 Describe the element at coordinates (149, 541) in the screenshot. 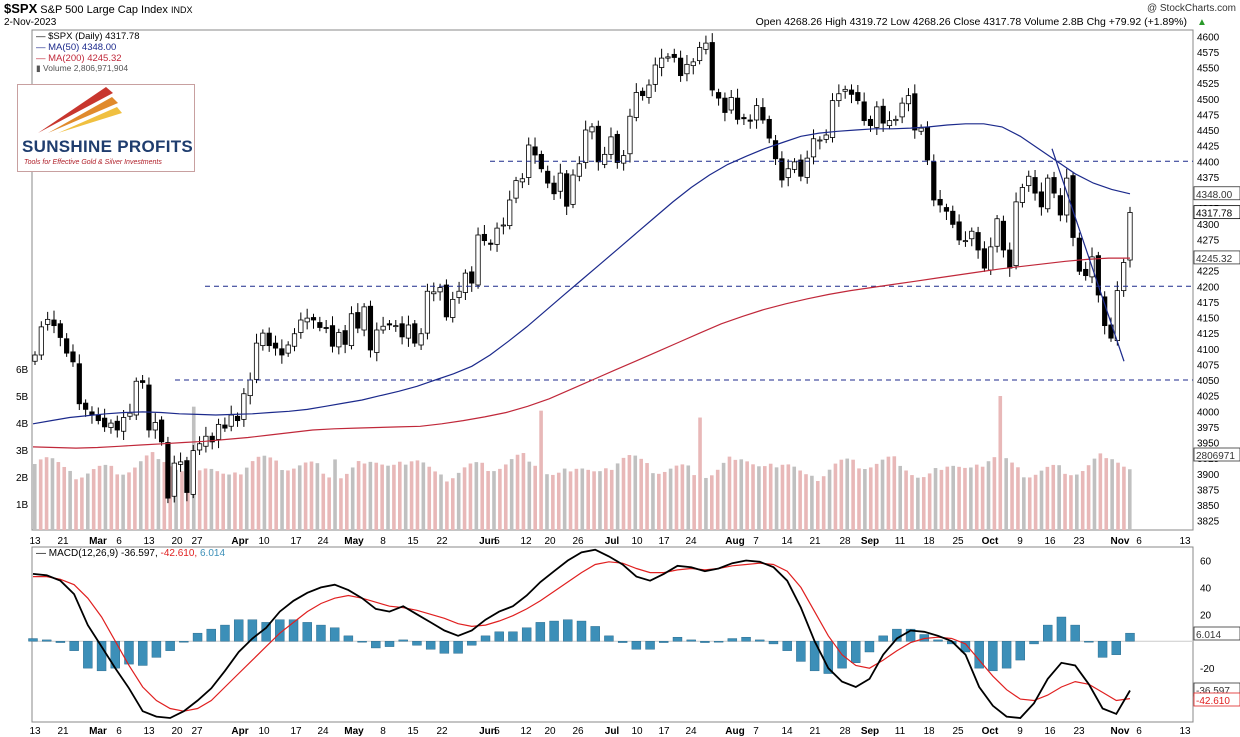

I see `x-tick-label: 13` at that location.